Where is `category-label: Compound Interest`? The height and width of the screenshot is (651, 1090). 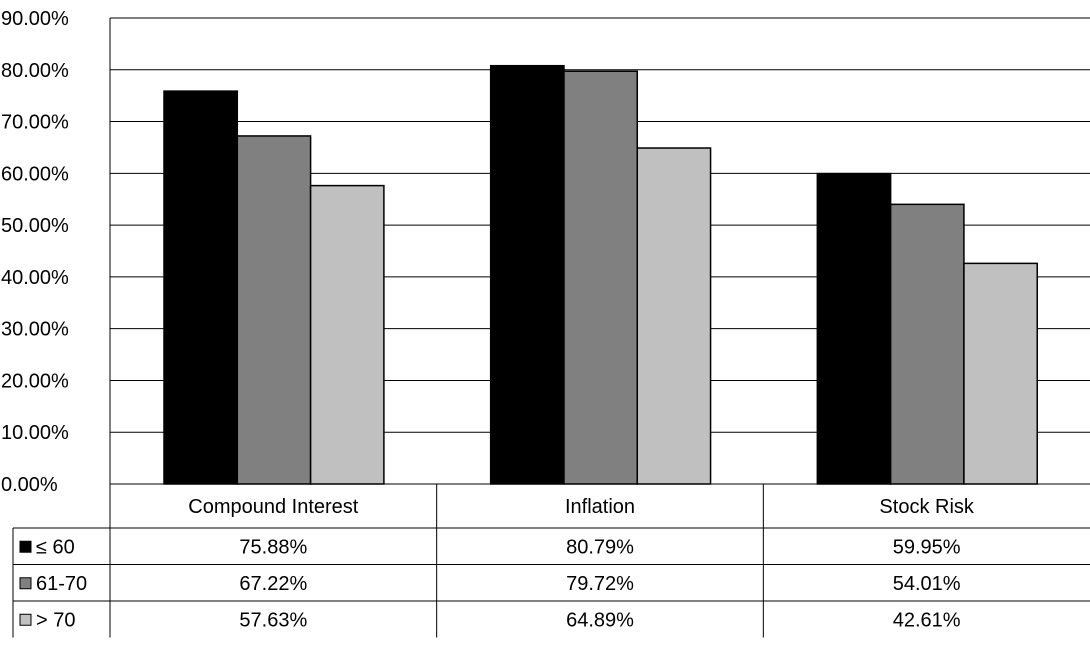 category-label: Compound Interest is located at coordinates (273, 507).